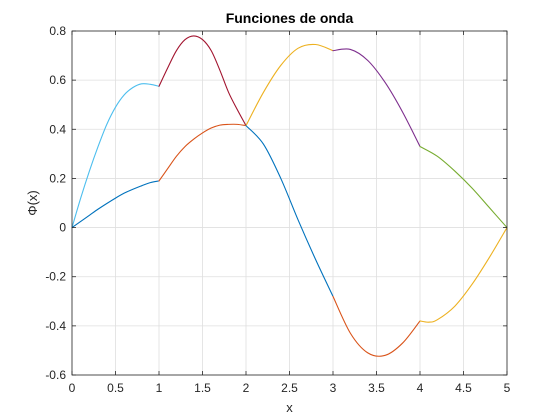 The image size is (560, 420). What do you see at coordinates (159, 388) in the screenshot?
I see `x-tick-label: 1` at bounding box center [159, 388].